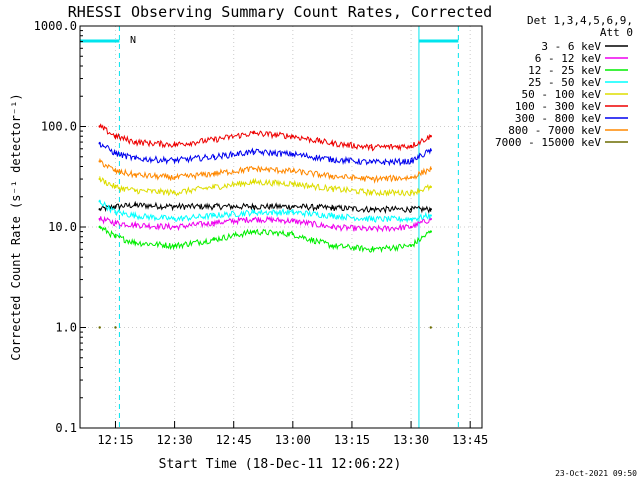  Describe the element at coordinates (16, 226) in the screenshot. I see `y-axis-label: Corrected Count Rate (s⁻¹ detector⁻¹)` at that location.